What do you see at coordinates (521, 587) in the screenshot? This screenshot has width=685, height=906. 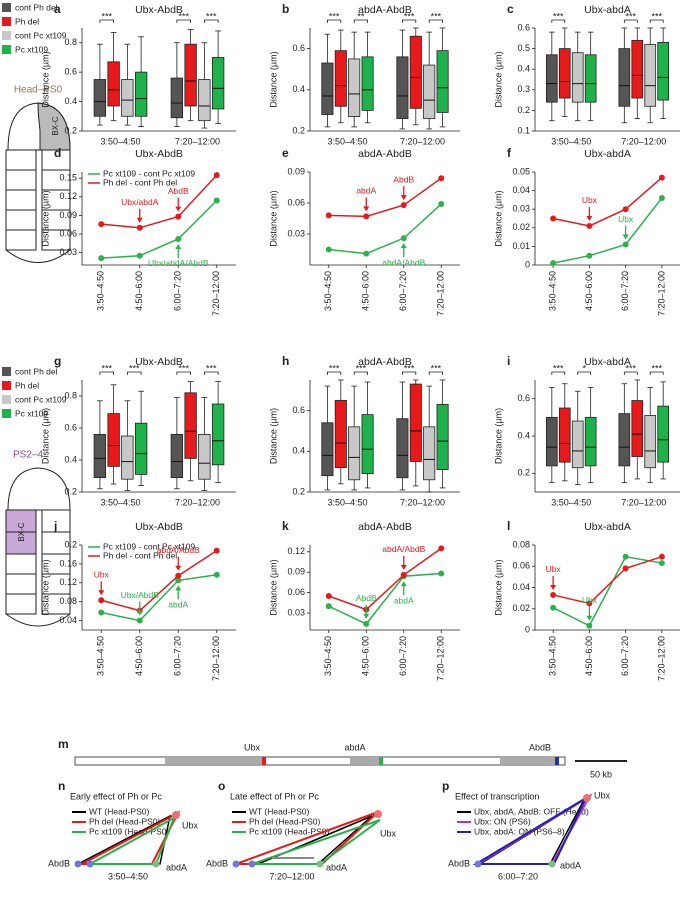 I see `y-tick-label: 0.04` at bounding box center [521, 587].